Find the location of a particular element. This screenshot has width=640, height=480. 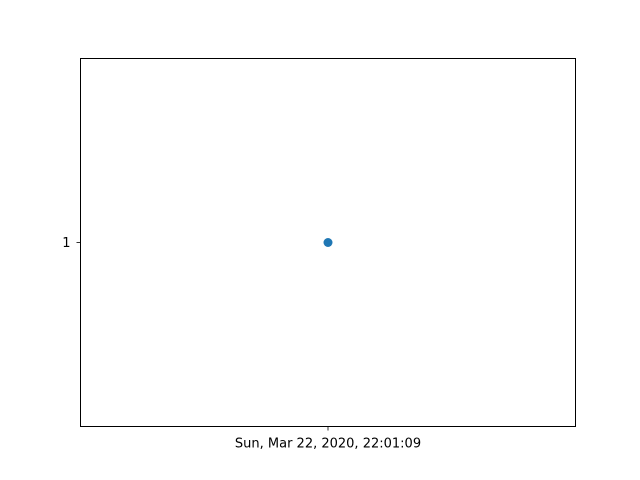

data-marks is located at coordinates (328, 242).